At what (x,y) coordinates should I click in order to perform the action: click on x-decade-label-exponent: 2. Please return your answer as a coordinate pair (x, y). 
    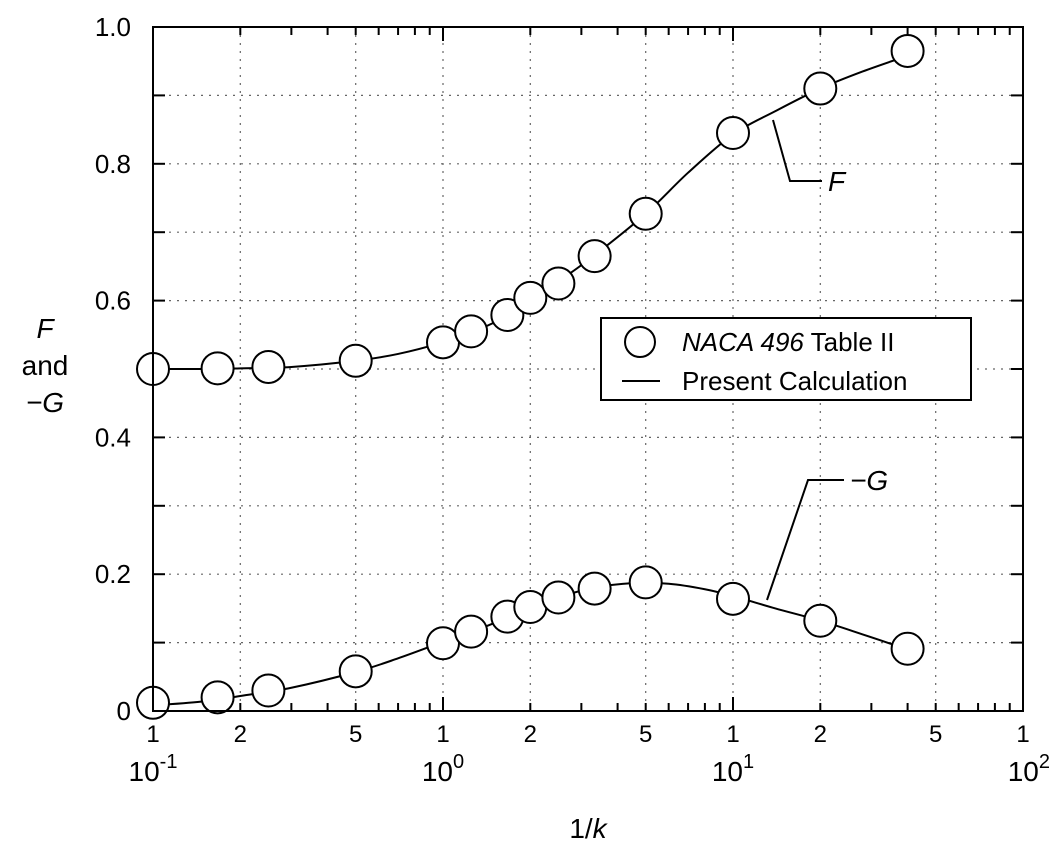
    Looking at the image, I should click on (1044, 762).